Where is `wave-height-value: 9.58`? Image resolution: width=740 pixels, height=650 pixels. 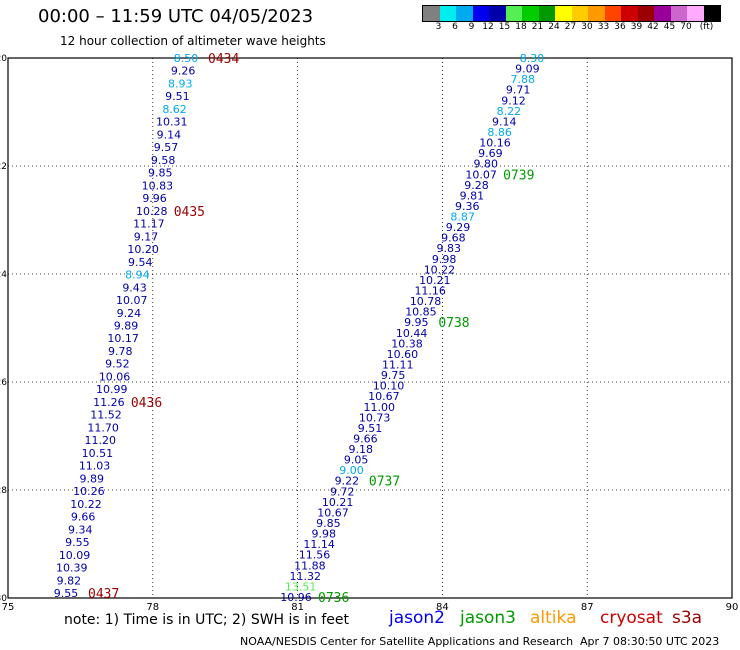
wave-height-value: 9.58 is located at coordinates (163, 160).